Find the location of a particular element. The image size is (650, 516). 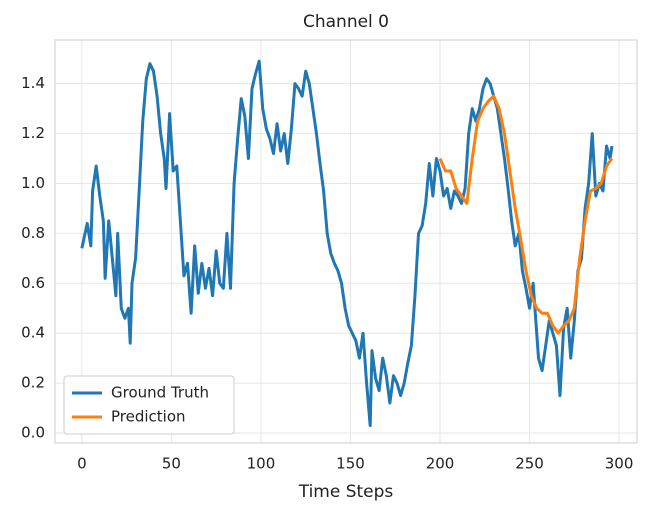

y-tick-label: 0.6 is located at coordinates (33, 283).